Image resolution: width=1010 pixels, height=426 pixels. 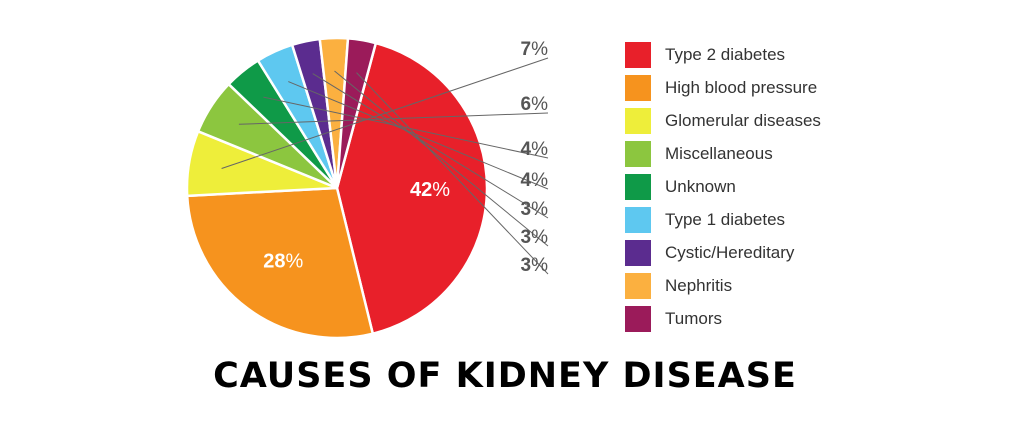 What do you see at coordinates (693, 318) in the screenshot?
I see `legend-label: Tumors` at bounding box center [693, 318].